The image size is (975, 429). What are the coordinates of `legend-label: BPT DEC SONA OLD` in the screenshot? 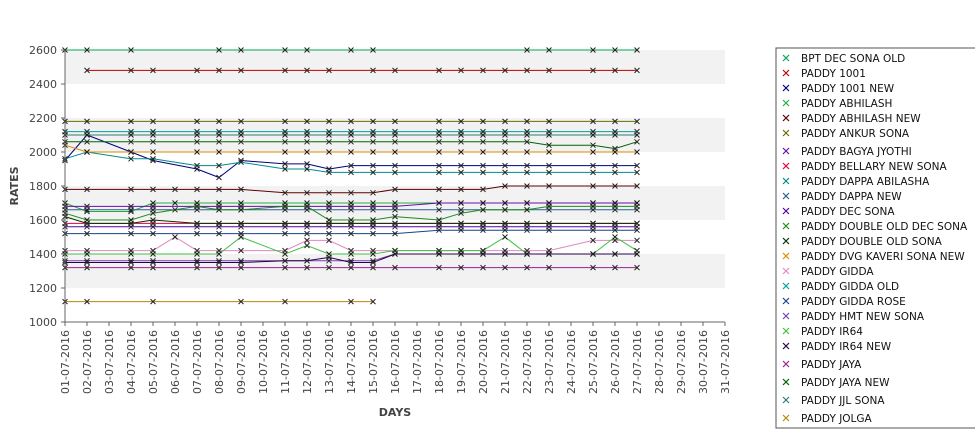 It's located at (853, 59).